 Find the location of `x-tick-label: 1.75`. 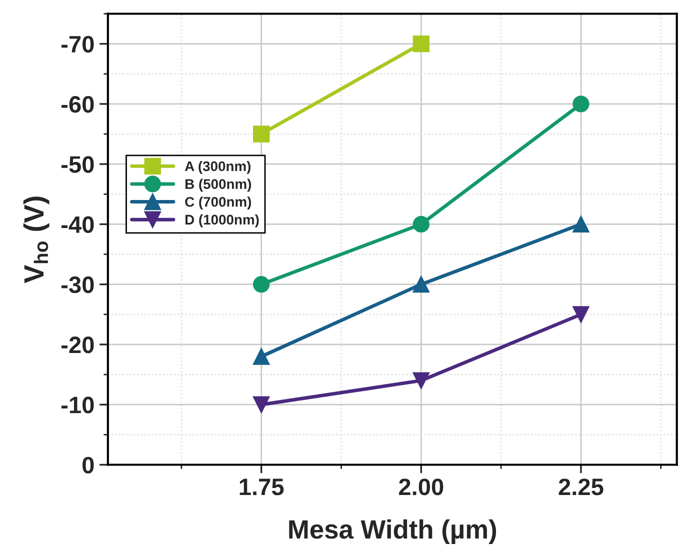

x-tick-label: 1.75 is located at coordinates (262, 487).